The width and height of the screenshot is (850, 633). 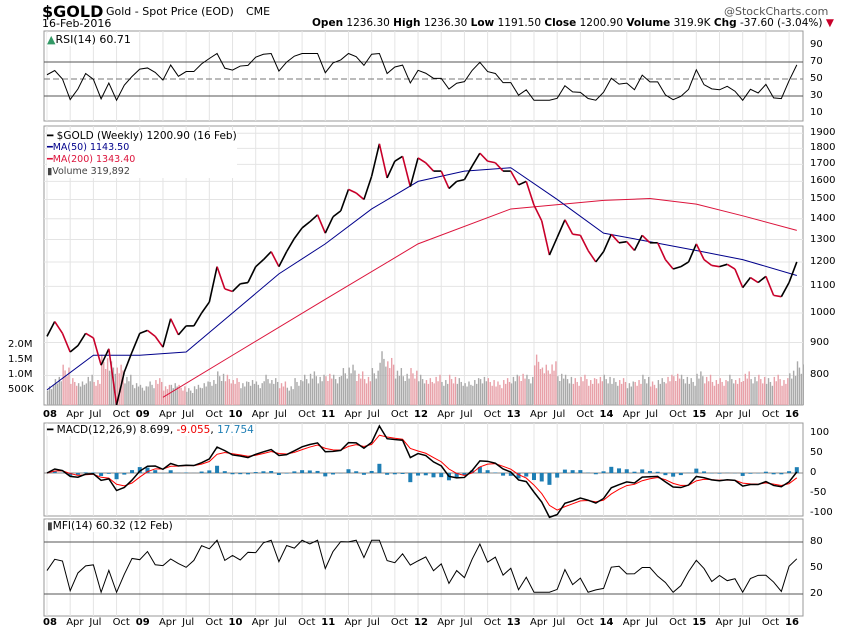 What do you see at coordinates (445, 23) in the screenshot?
I see `high-value: 1236.30` at bounding box center [445, 23].